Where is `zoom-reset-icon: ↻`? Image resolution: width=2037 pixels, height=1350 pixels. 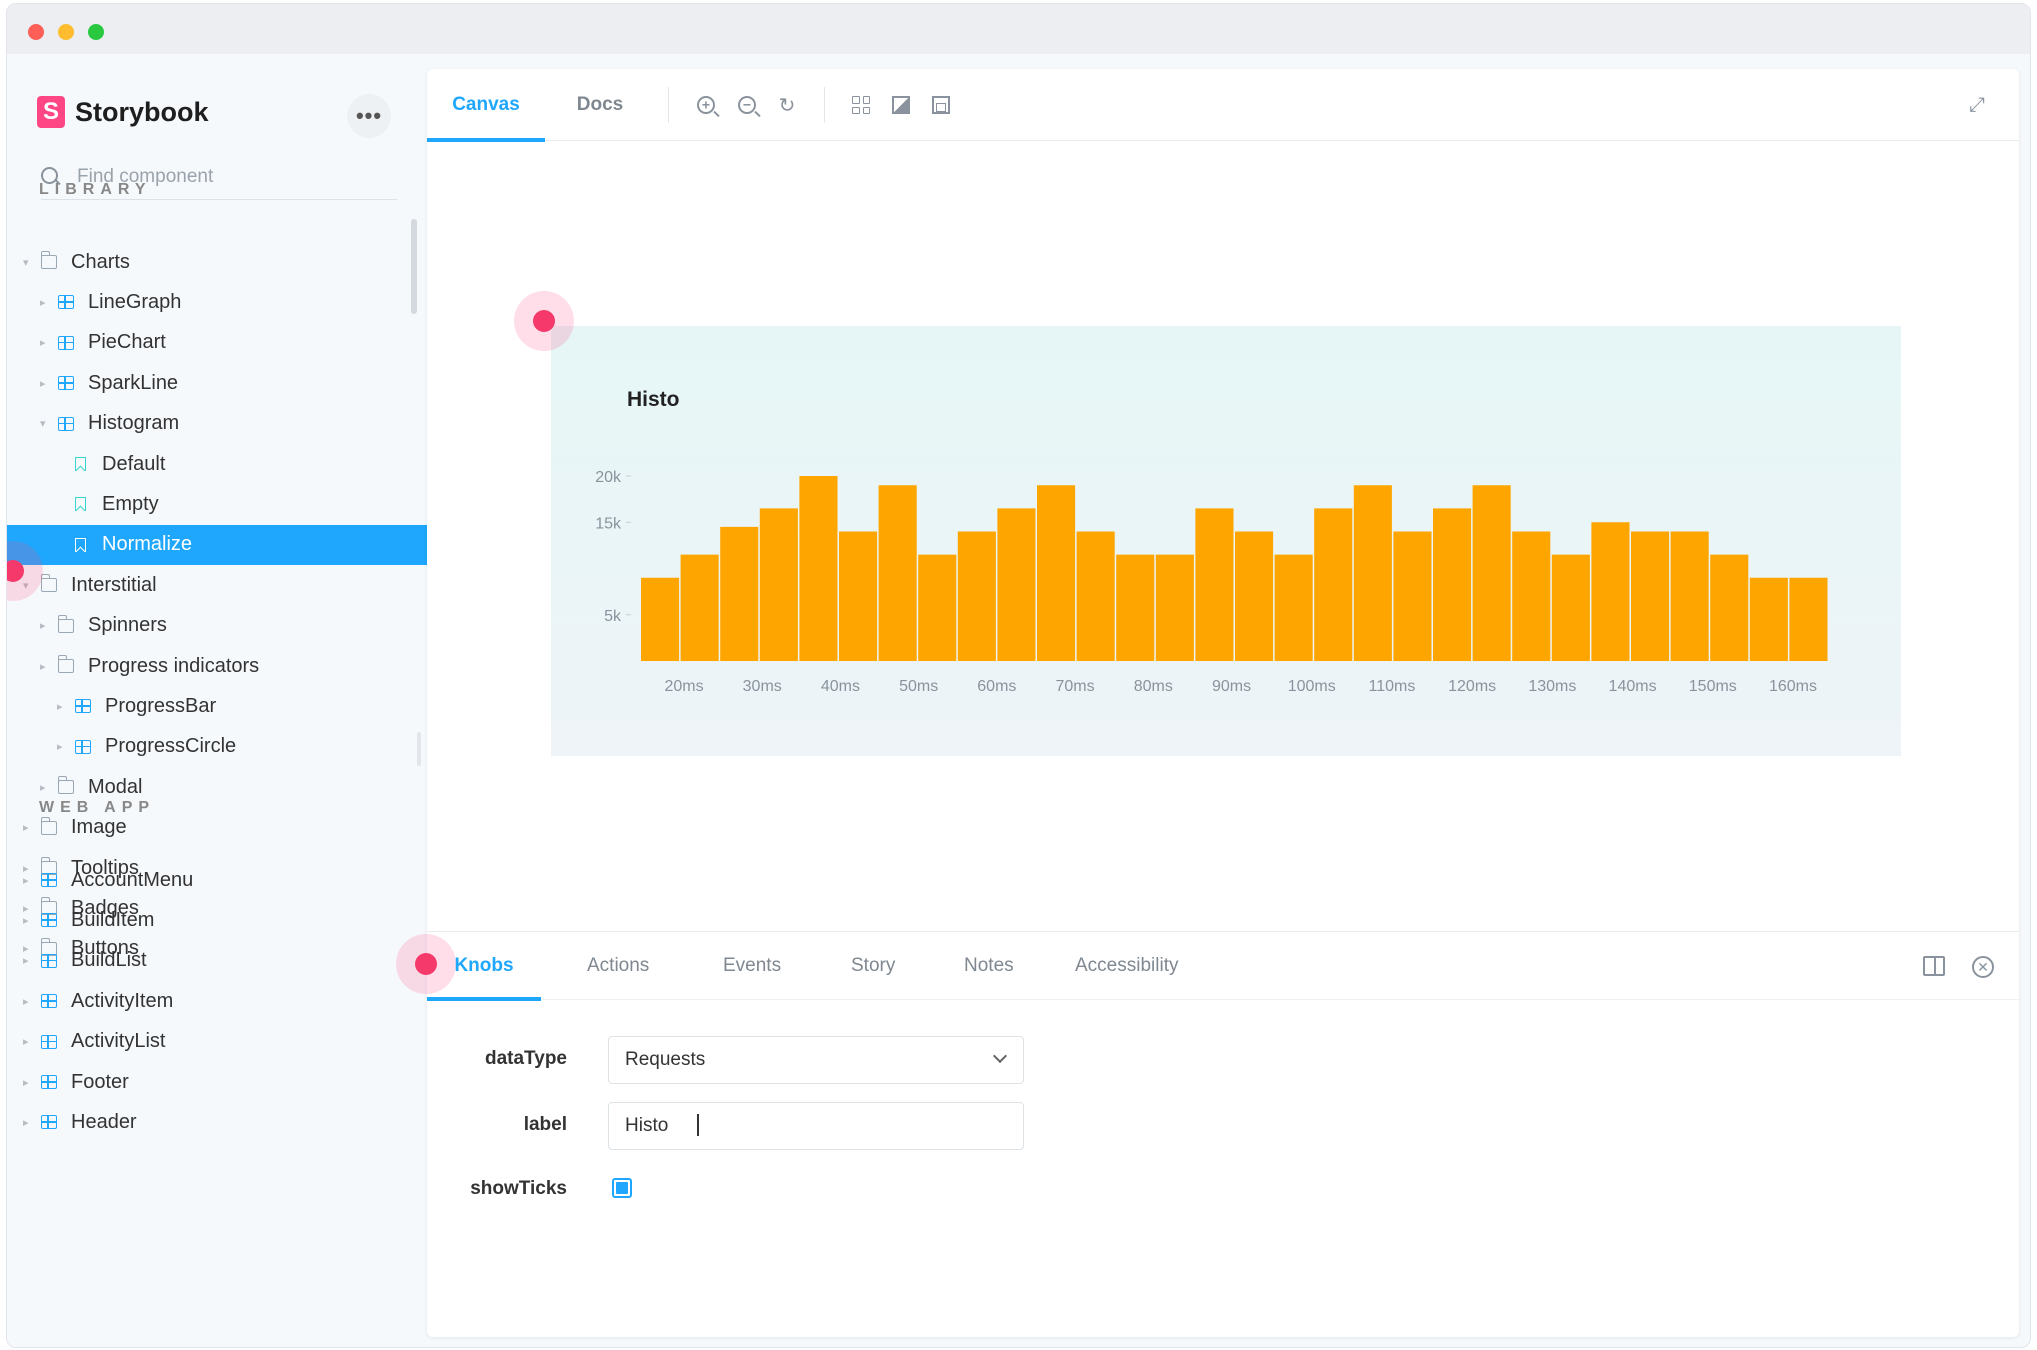
zoom-reset-icon: ↻ is located at coordinates (787, 105).